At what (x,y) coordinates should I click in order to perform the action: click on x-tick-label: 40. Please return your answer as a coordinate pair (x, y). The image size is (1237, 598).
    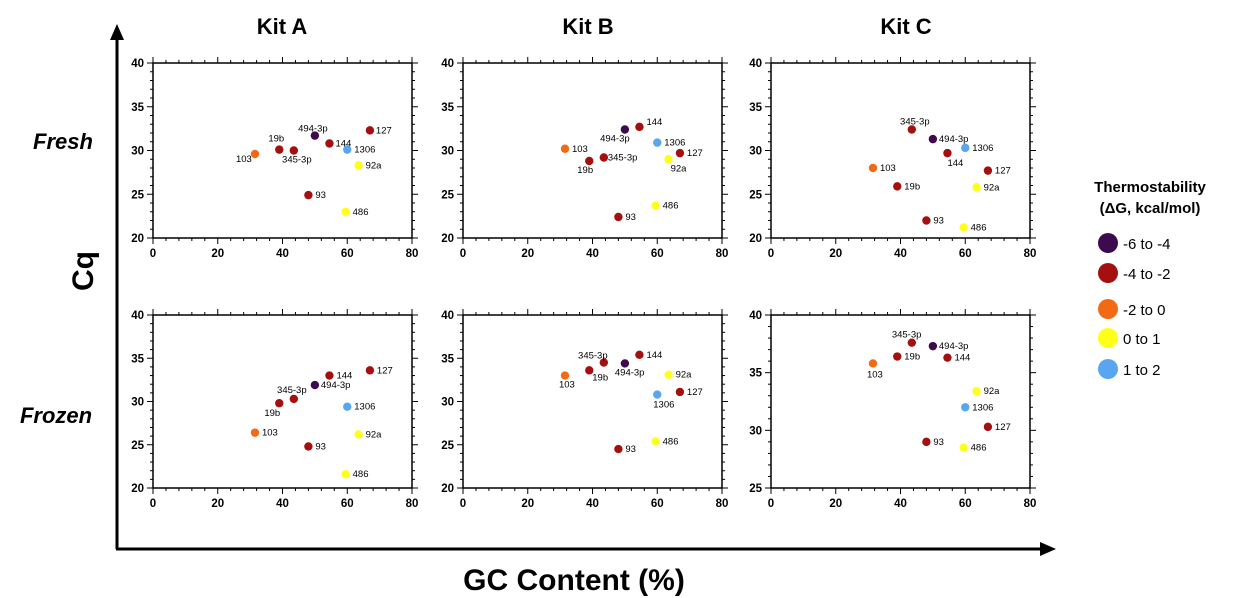
    Looking at the image, I should click on (282, 254).